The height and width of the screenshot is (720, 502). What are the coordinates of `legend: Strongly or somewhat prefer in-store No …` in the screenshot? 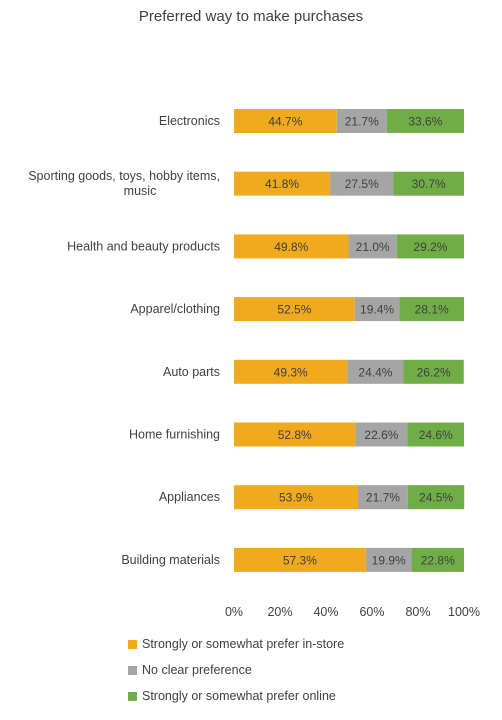 It's located at (236, 670).